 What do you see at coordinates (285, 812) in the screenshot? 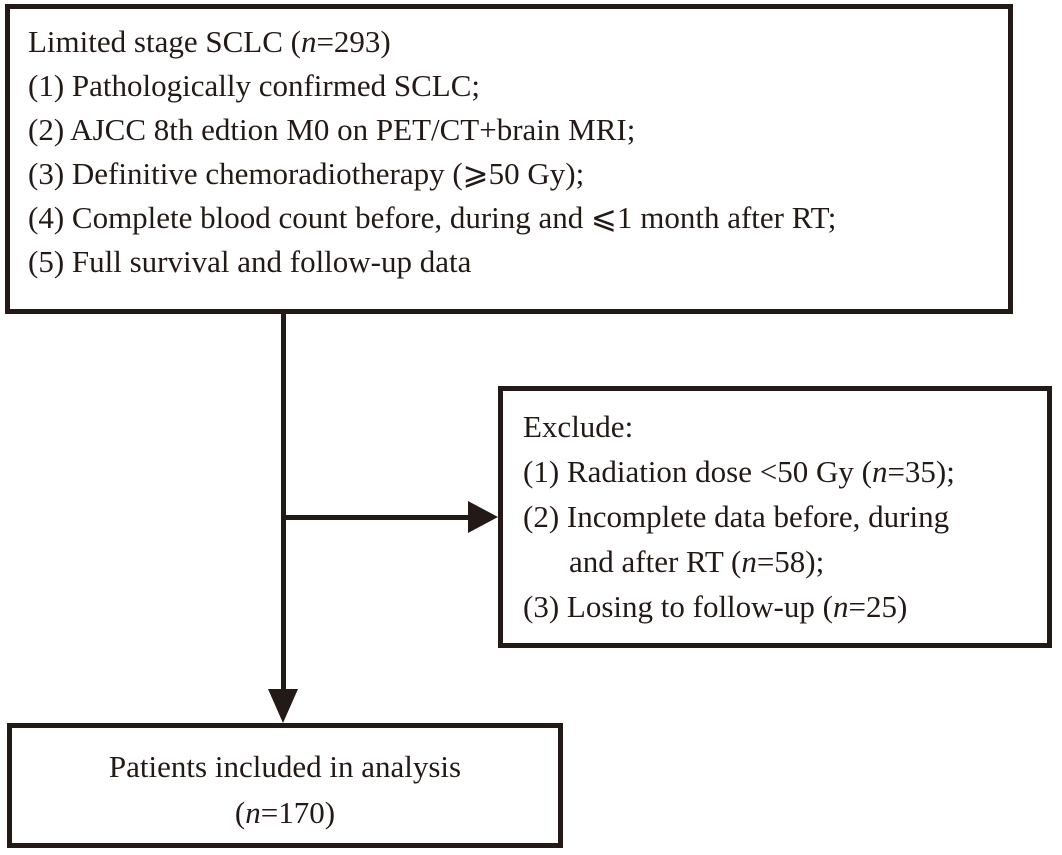
I see `result-count: (n=170)` at bounding box center [285, 812].